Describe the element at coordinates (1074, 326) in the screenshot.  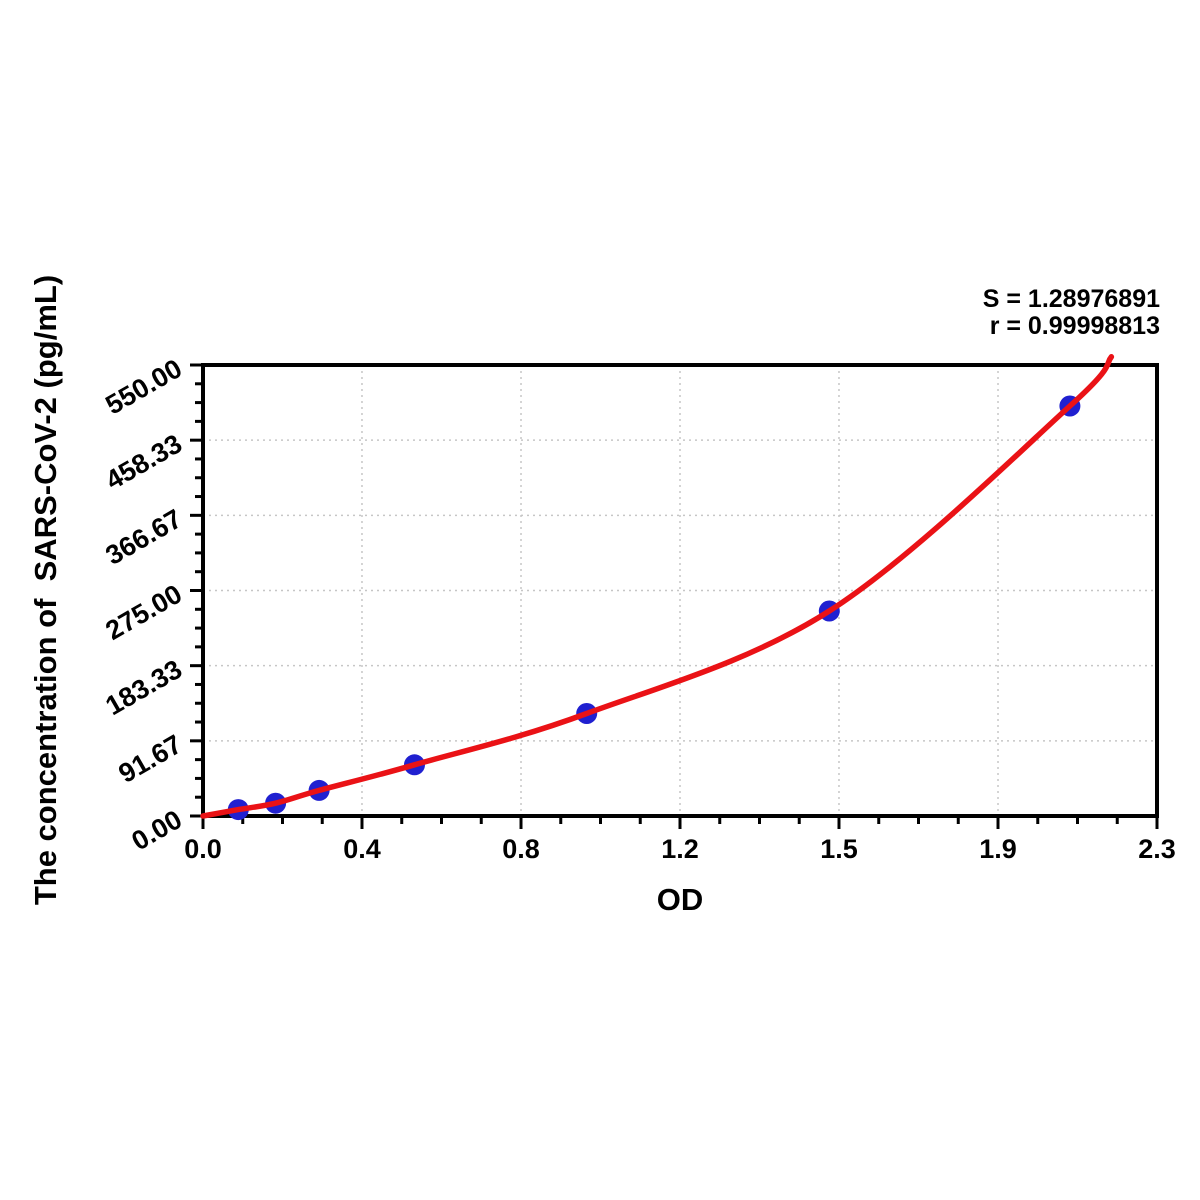
I see `fit-statistic-r: r = 0.99998813` at that location.